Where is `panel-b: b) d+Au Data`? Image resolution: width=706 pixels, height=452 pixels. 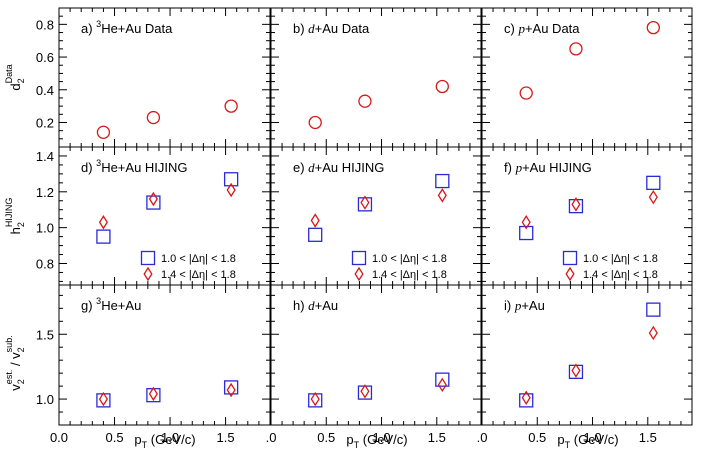 panel-b: b) d+Au Data is located at coordinates (376, 77).